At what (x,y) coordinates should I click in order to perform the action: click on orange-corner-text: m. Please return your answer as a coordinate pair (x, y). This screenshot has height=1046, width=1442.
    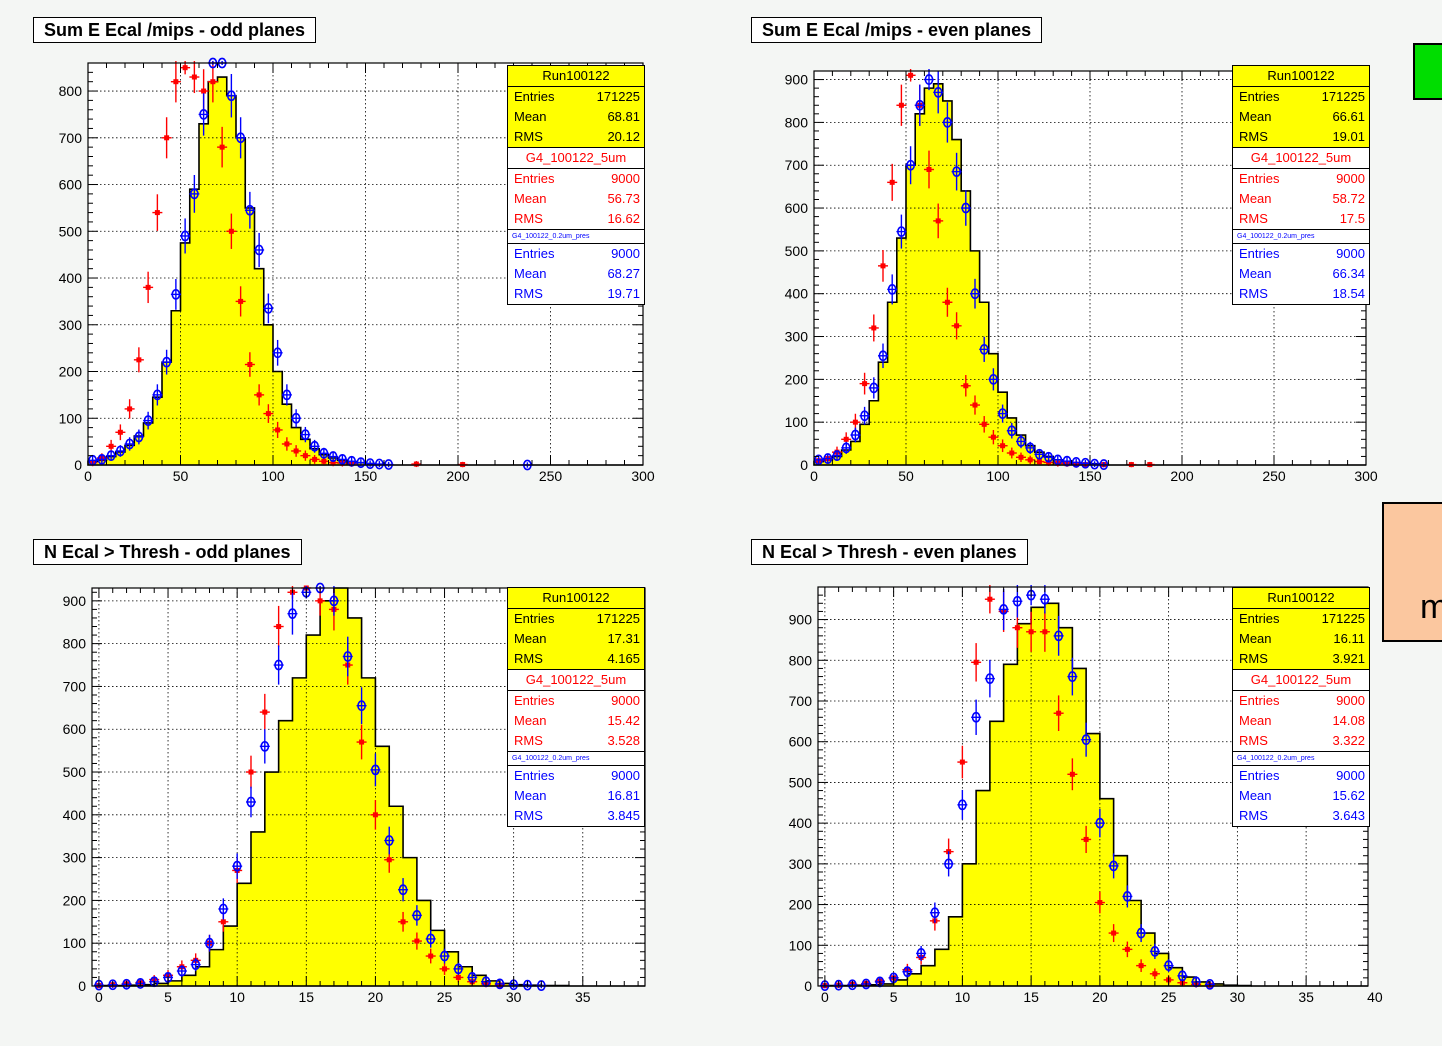
    Looking at the image, I should click on (1431, 607).